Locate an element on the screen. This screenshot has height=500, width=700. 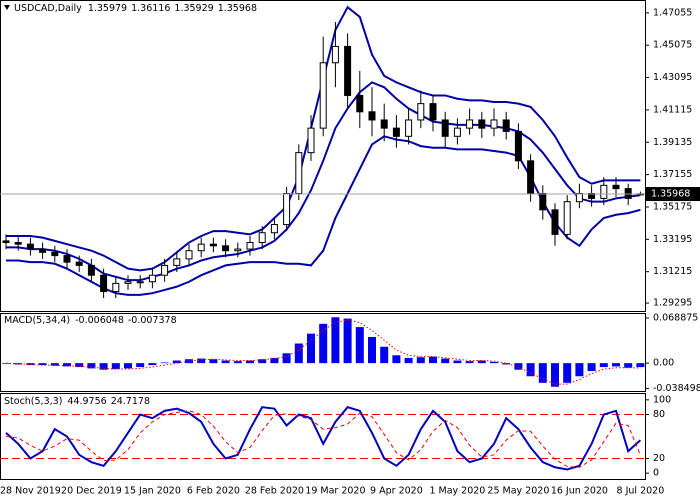
y-tick-label: 80 is located at coordinates (659, 414).